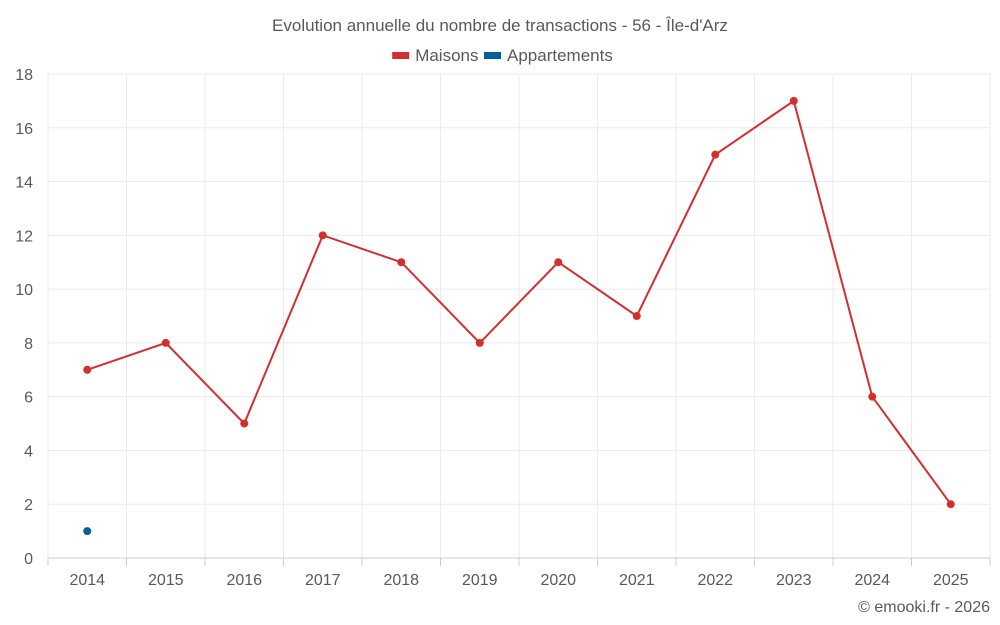  Describe the element at coordinates (637, 580) in the screenshot. I see `x-tick-label: 2021` at that location.